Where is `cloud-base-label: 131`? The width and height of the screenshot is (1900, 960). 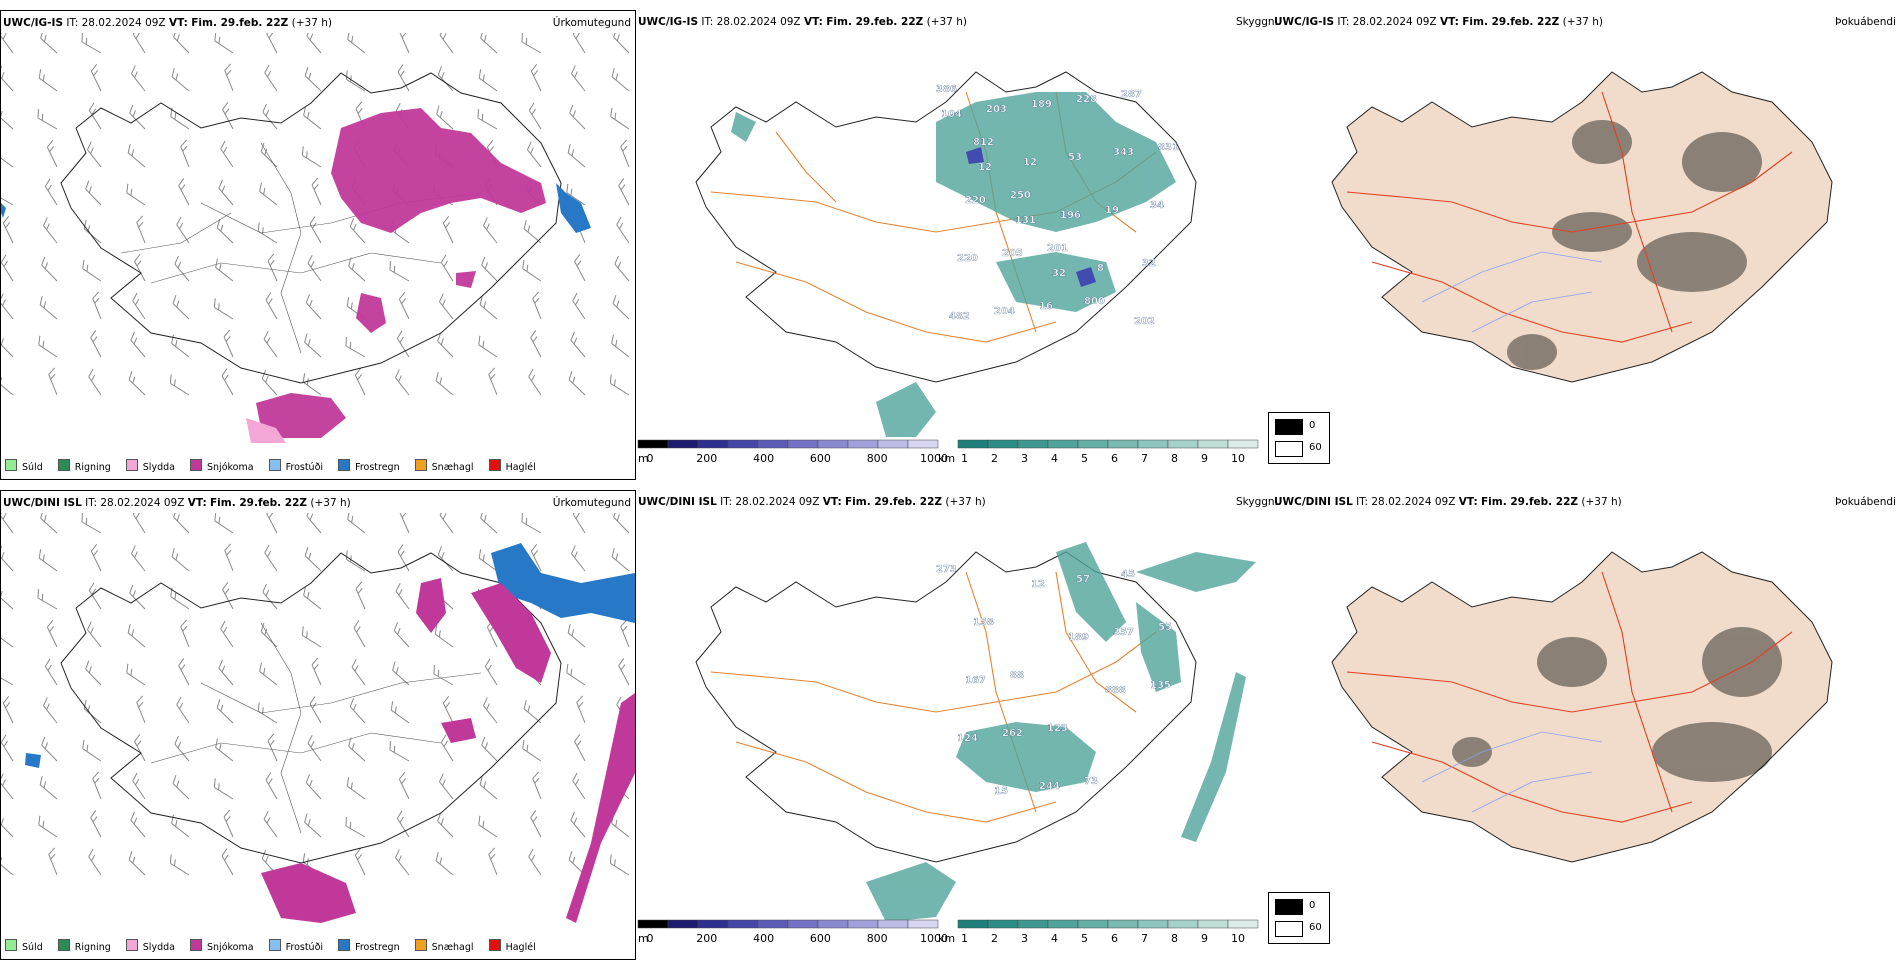 cloud-base-label: 131 is located at coordinates (1025, 220).